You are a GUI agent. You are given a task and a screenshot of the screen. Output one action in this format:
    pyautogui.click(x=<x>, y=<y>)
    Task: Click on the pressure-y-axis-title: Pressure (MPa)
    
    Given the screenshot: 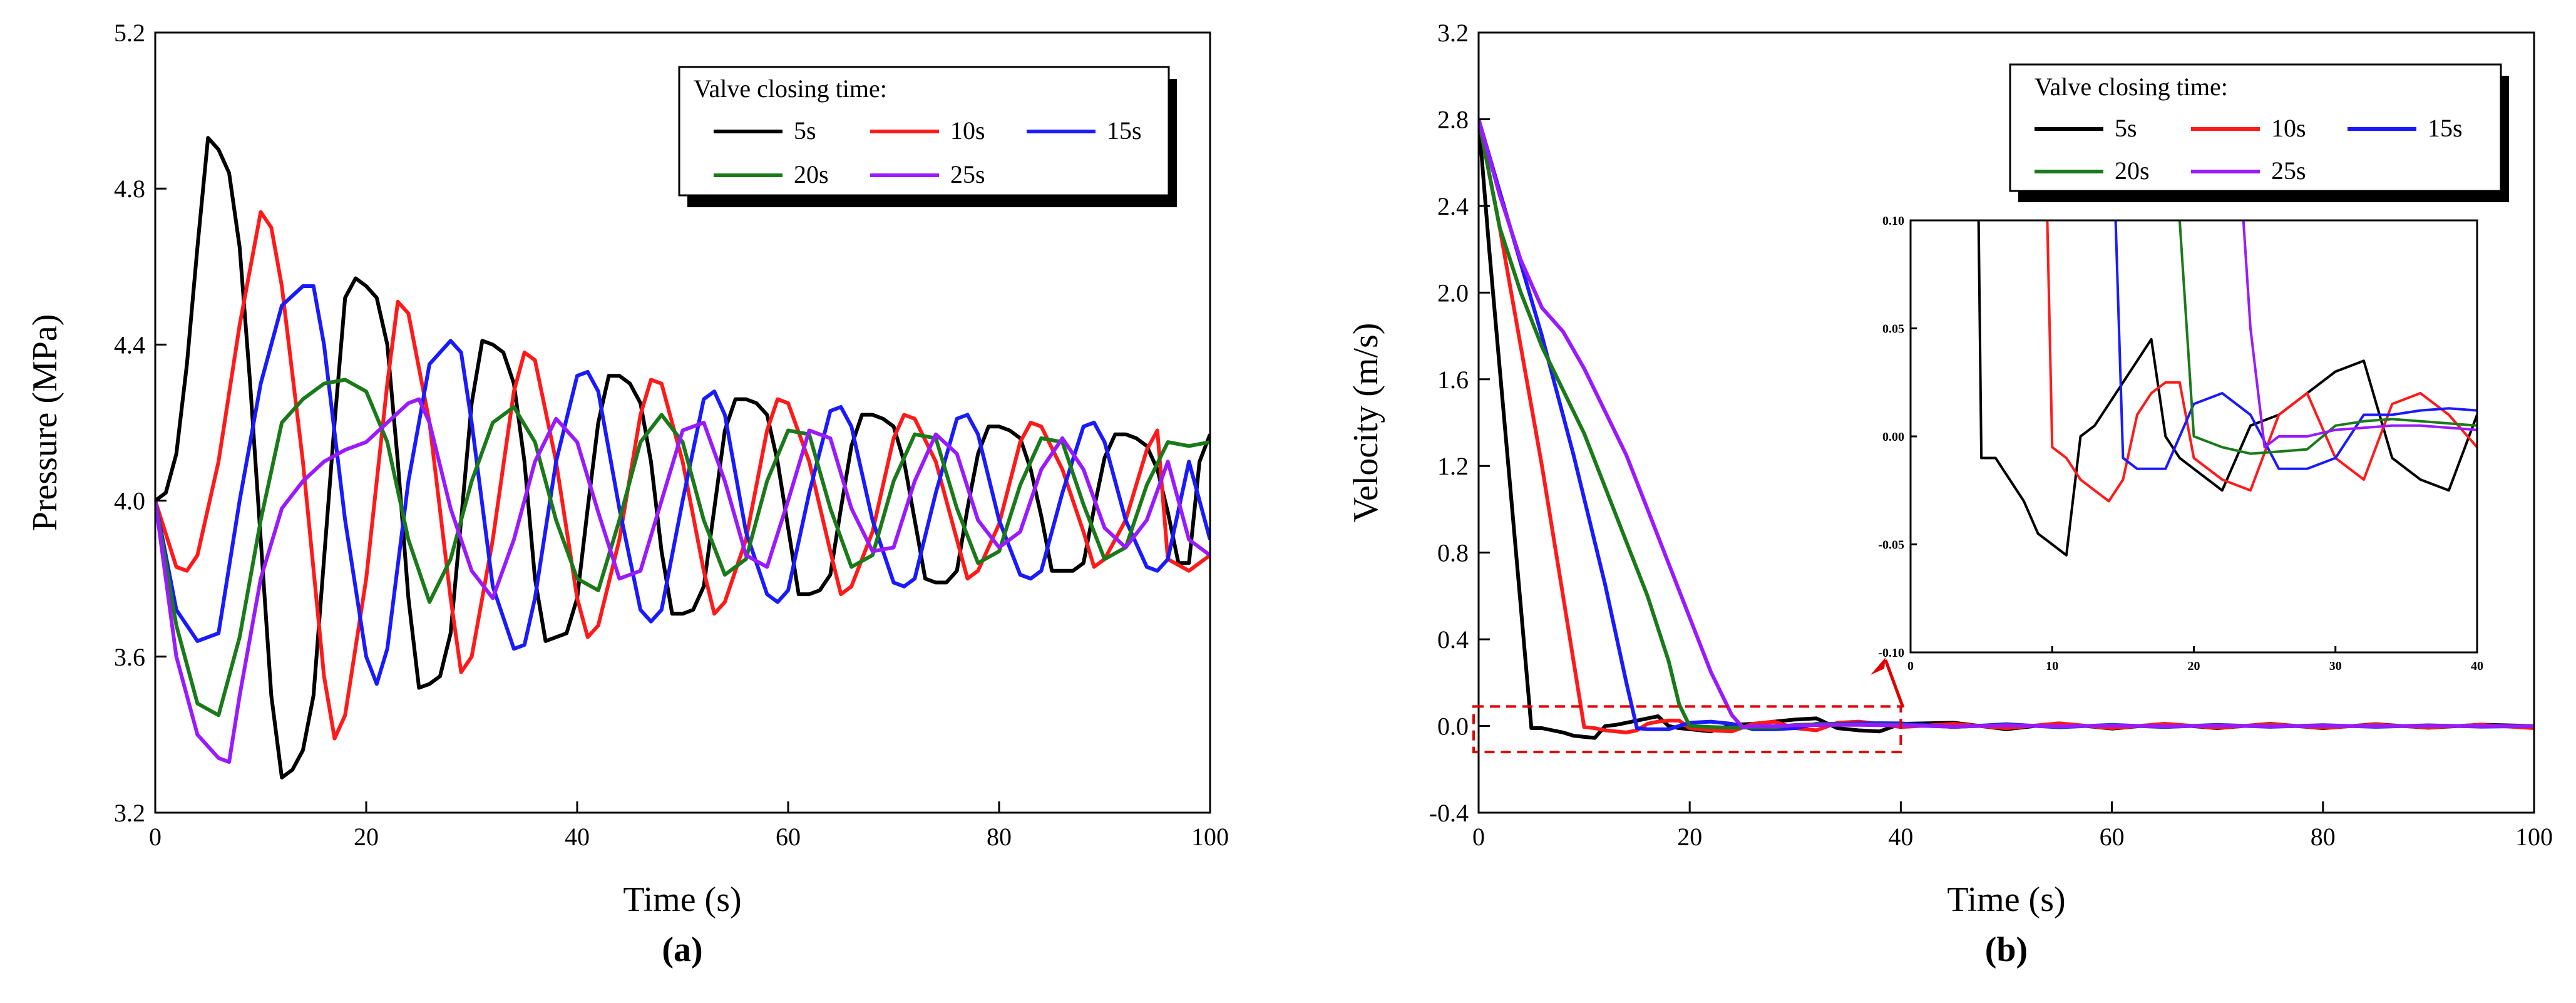 What is the action you would take?
    pyautogui.click(x=45, y=423)
    